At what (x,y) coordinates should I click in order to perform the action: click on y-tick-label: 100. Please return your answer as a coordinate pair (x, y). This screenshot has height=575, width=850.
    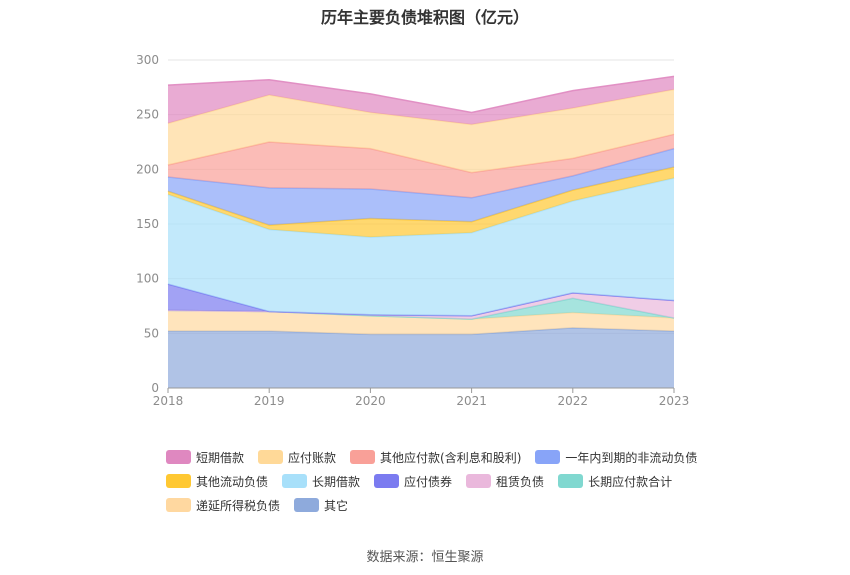
    Looking at the image, I should click on (147, 279).